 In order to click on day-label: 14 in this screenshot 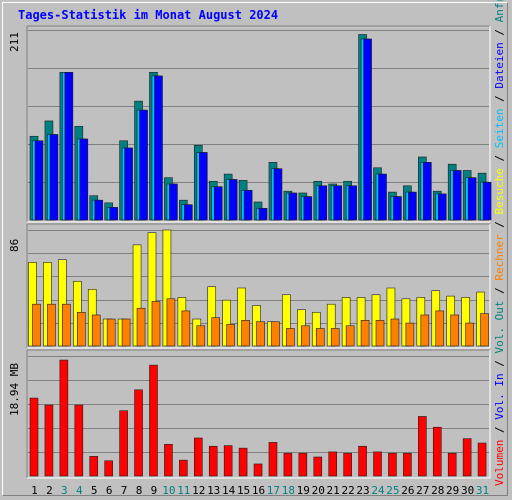, I will do `click(229, 490)`.